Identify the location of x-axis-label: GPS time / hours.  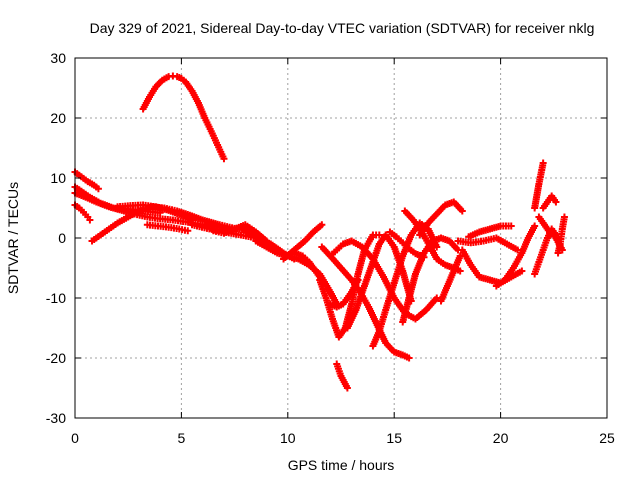
(341, 465).